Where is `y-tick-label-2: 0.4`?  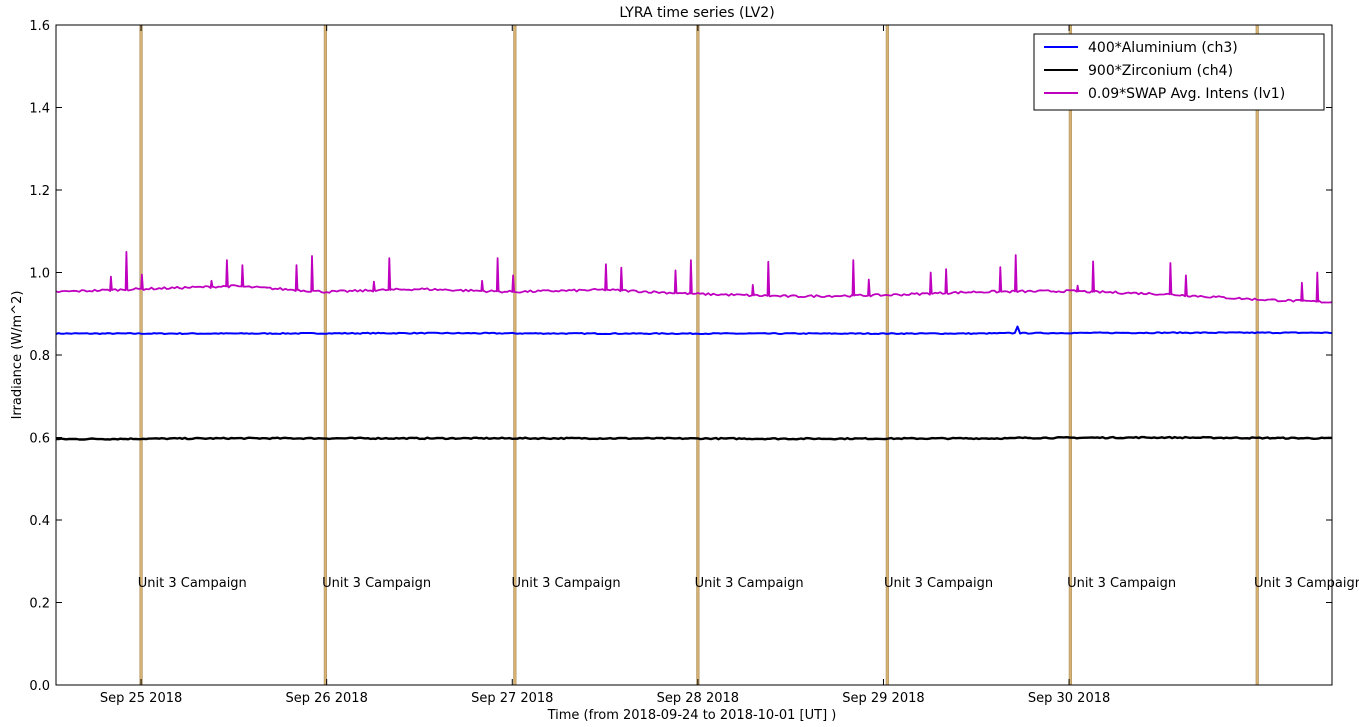
y-tick-label-2: 0.4 is located at coordinates (39, 521).